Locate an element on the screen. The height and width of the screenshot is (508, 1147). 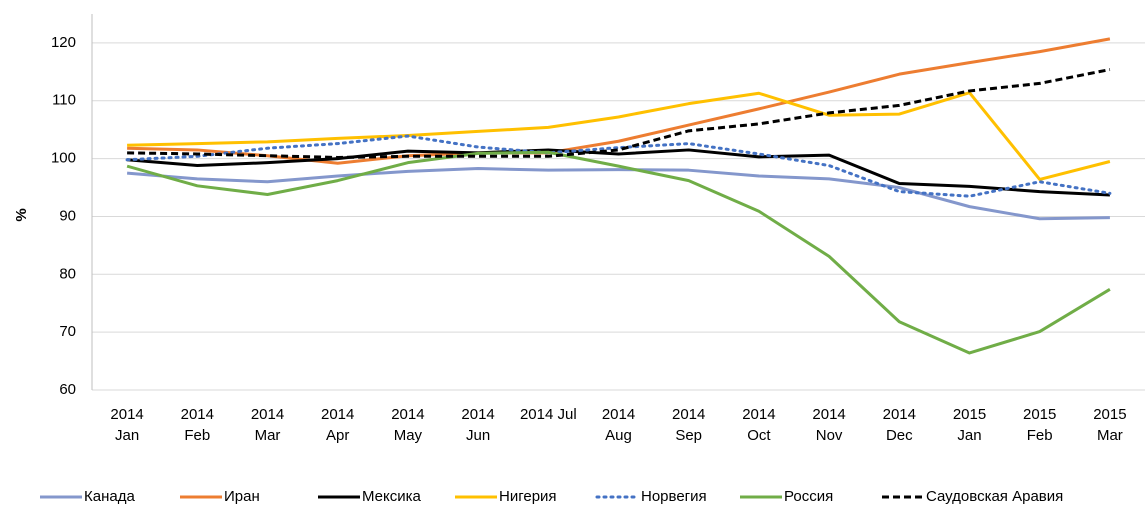
y-tick-label: 110 is located at coordinates (64, 100).